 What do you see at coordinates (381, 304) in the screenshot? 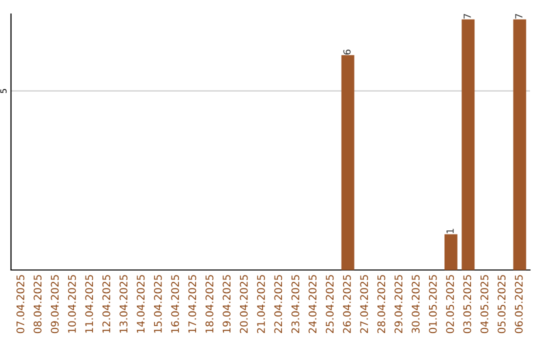
I see `x-tick-label: 28.04.2025` at bounding box center [381, 304].